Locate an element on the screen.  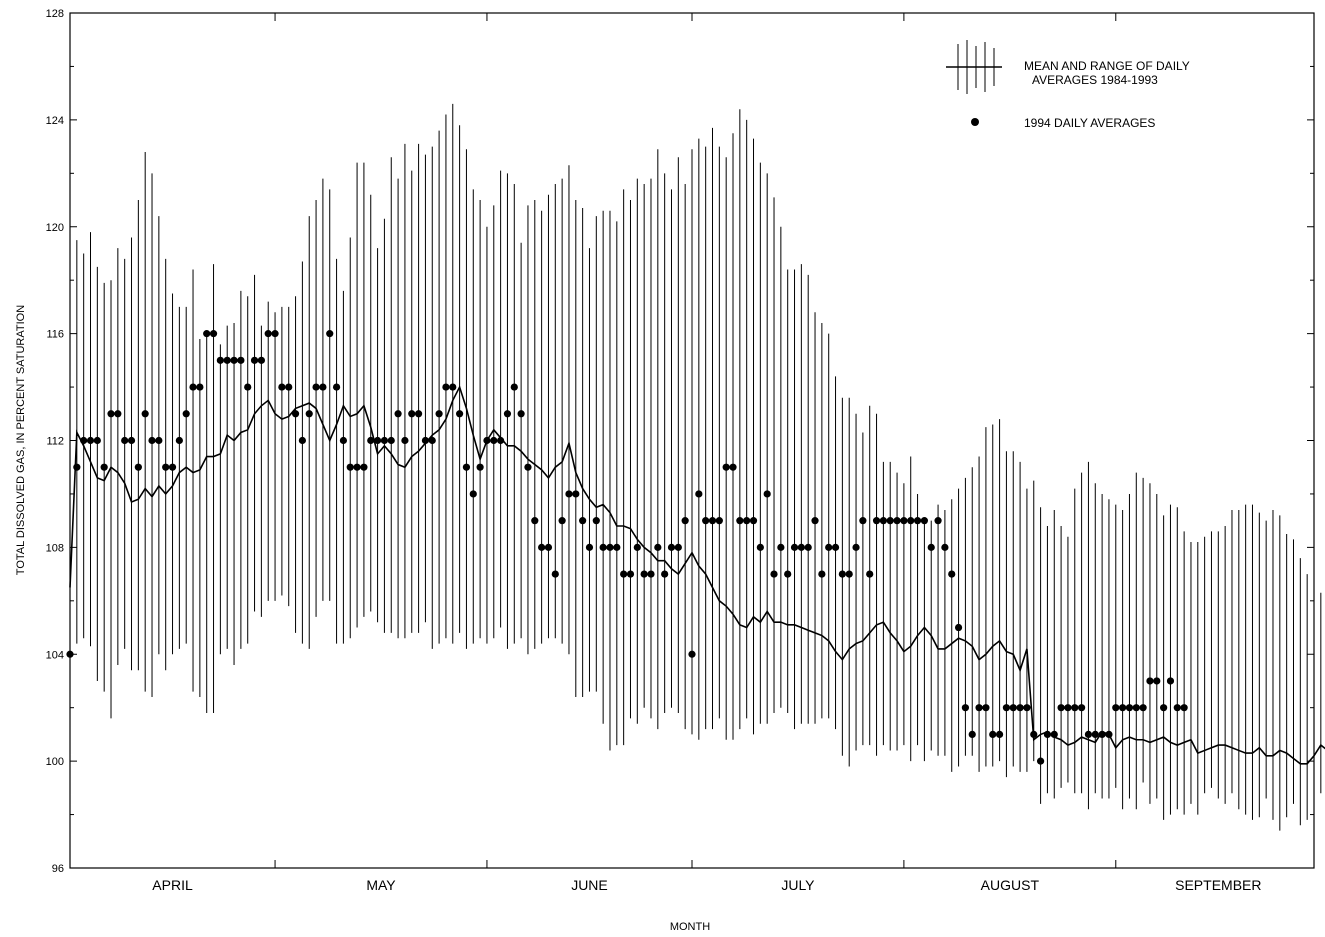
x-month-label: AUGUST is located at coordinates (1010, 885).